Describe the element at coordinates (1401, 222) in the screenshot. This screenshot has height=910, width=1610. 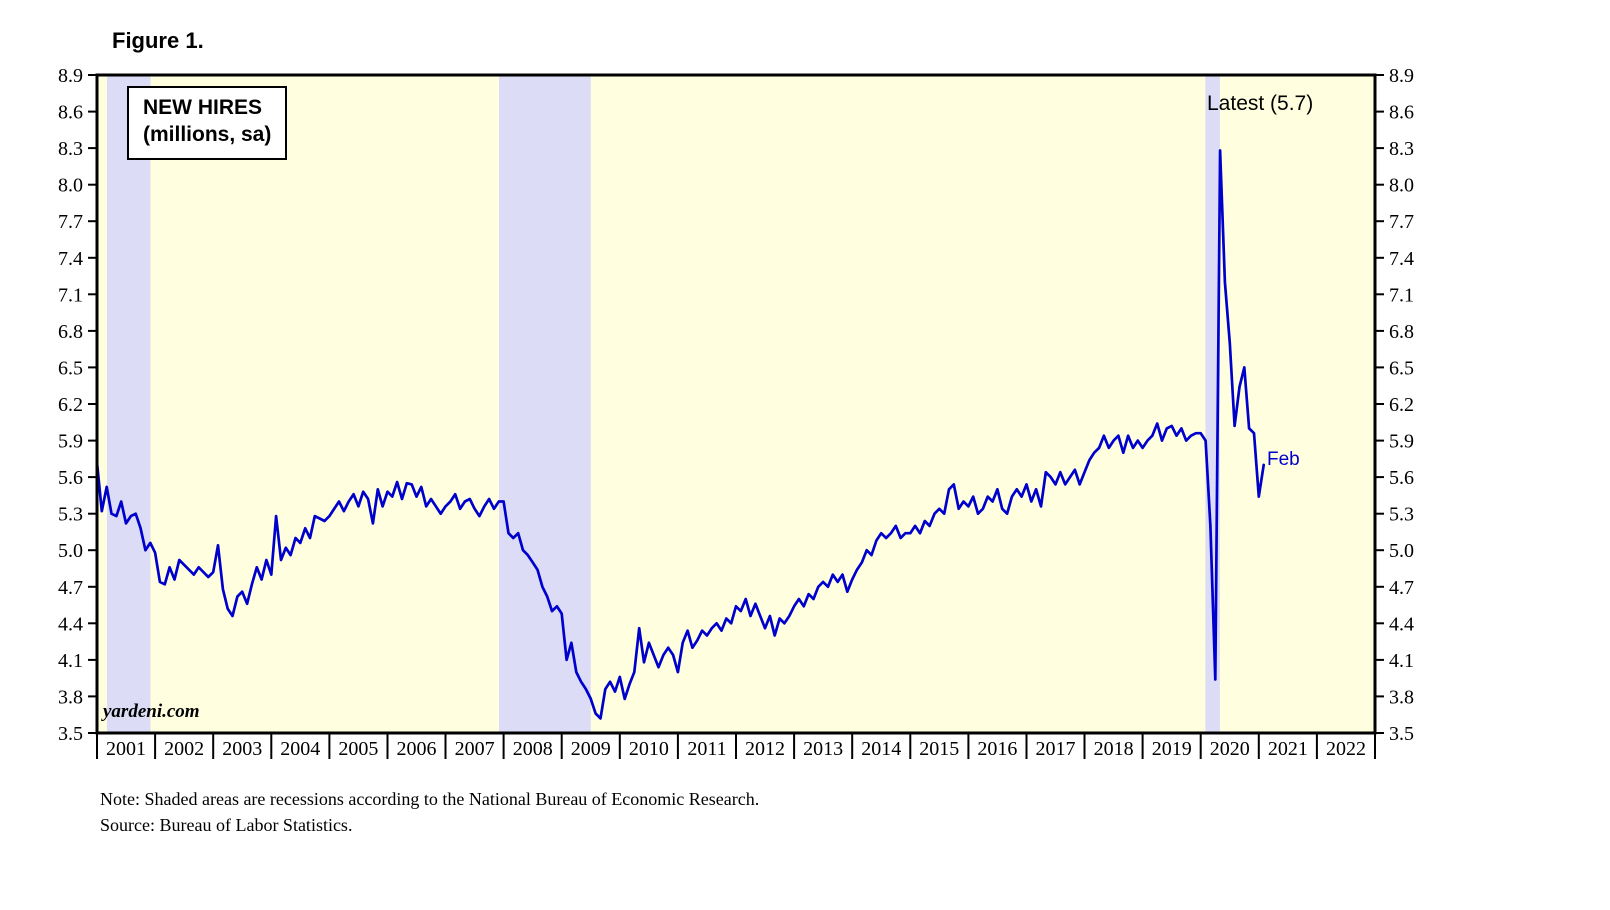
I see `y-tick-label-right: 7.7` at that location.